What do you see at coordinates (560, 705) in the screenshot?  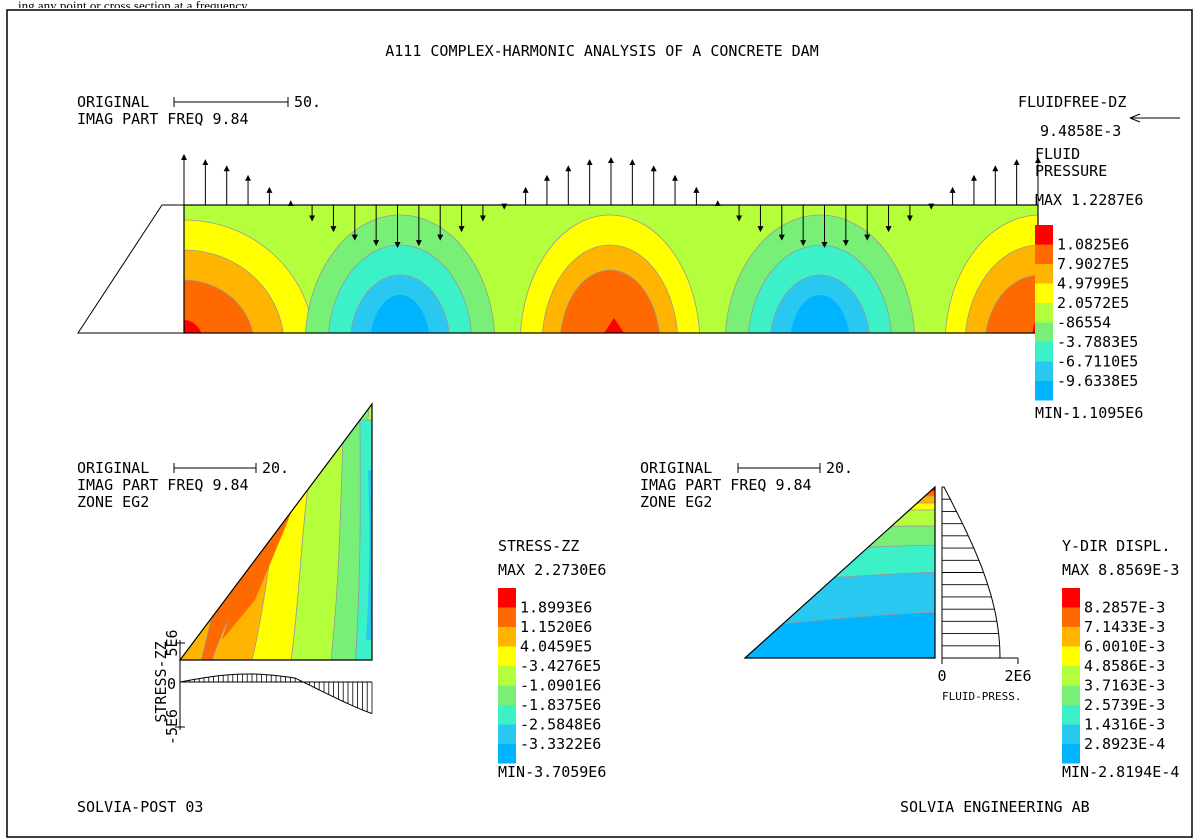 I see `left-legend-level-label: -1.8375E6` at bounding box center [560, 705].